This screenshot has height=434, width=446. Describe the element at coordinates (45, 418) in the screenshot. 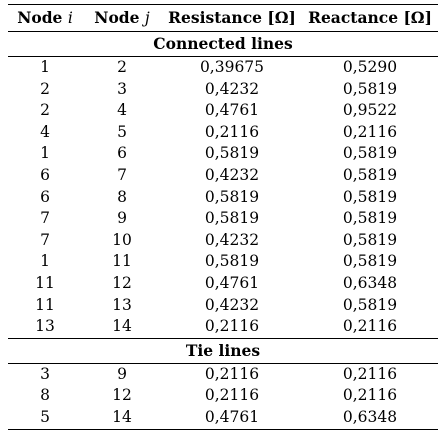

I see `cell-node-i: 5` at that location.